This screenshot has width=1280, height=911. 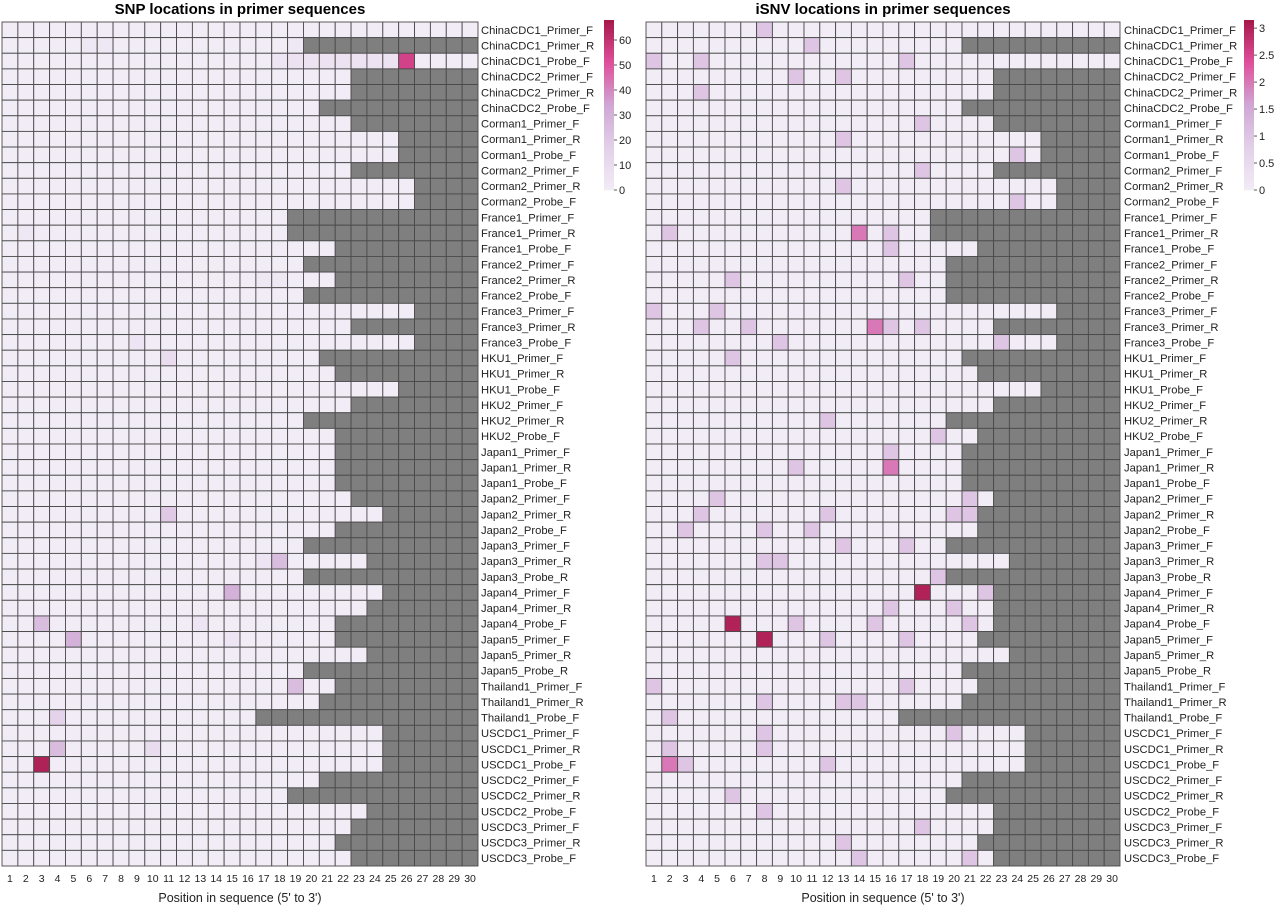 What do you see at coordinates (375, 879) in the screenshot?
I see `x-tick-label: 24` at bounding box center [375, 879].